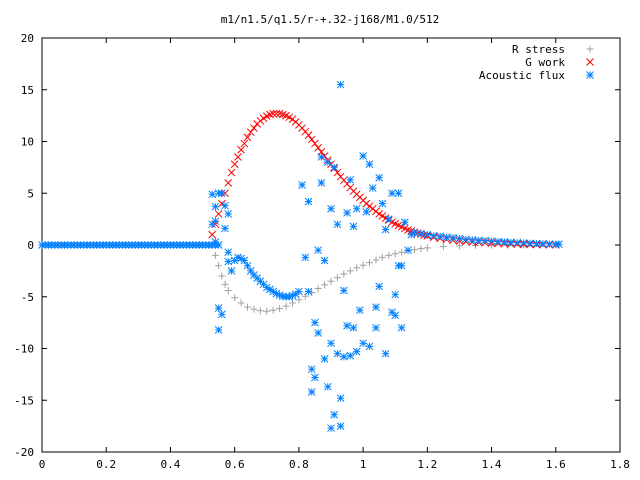 This screenshot has width=640, height=480. Describe the element at coordinates (590, 62) in the screenshot. I see `legend-marker` at that location.